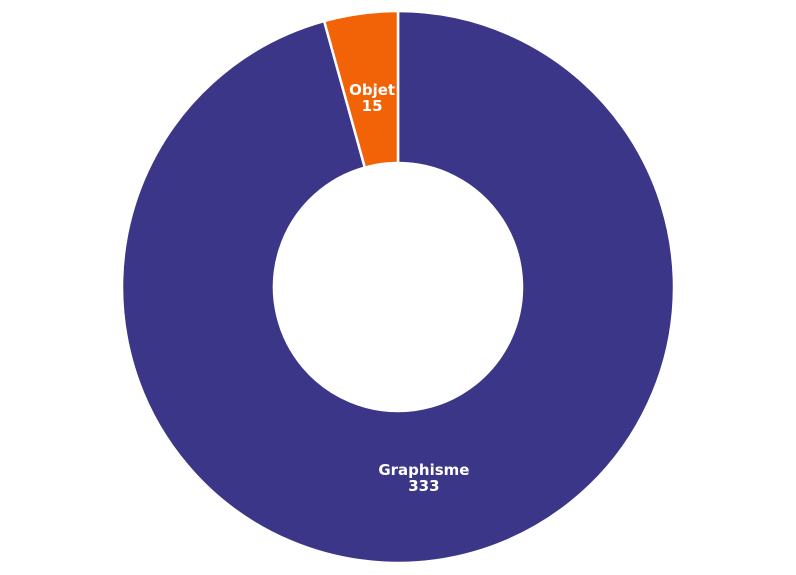  I want to click on slice-objet, so click(361, 89).